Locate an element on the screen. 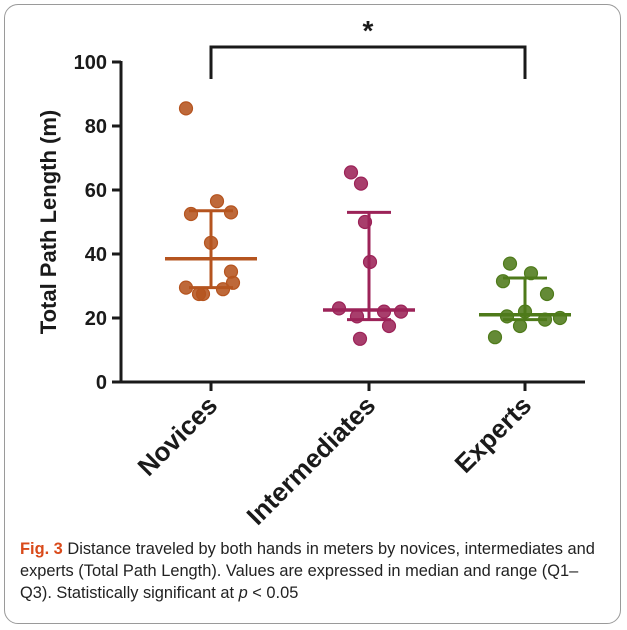 This screenshot has height=630, width=627. caption-lead: Fig. 3 is located at coordinates (41, 549).